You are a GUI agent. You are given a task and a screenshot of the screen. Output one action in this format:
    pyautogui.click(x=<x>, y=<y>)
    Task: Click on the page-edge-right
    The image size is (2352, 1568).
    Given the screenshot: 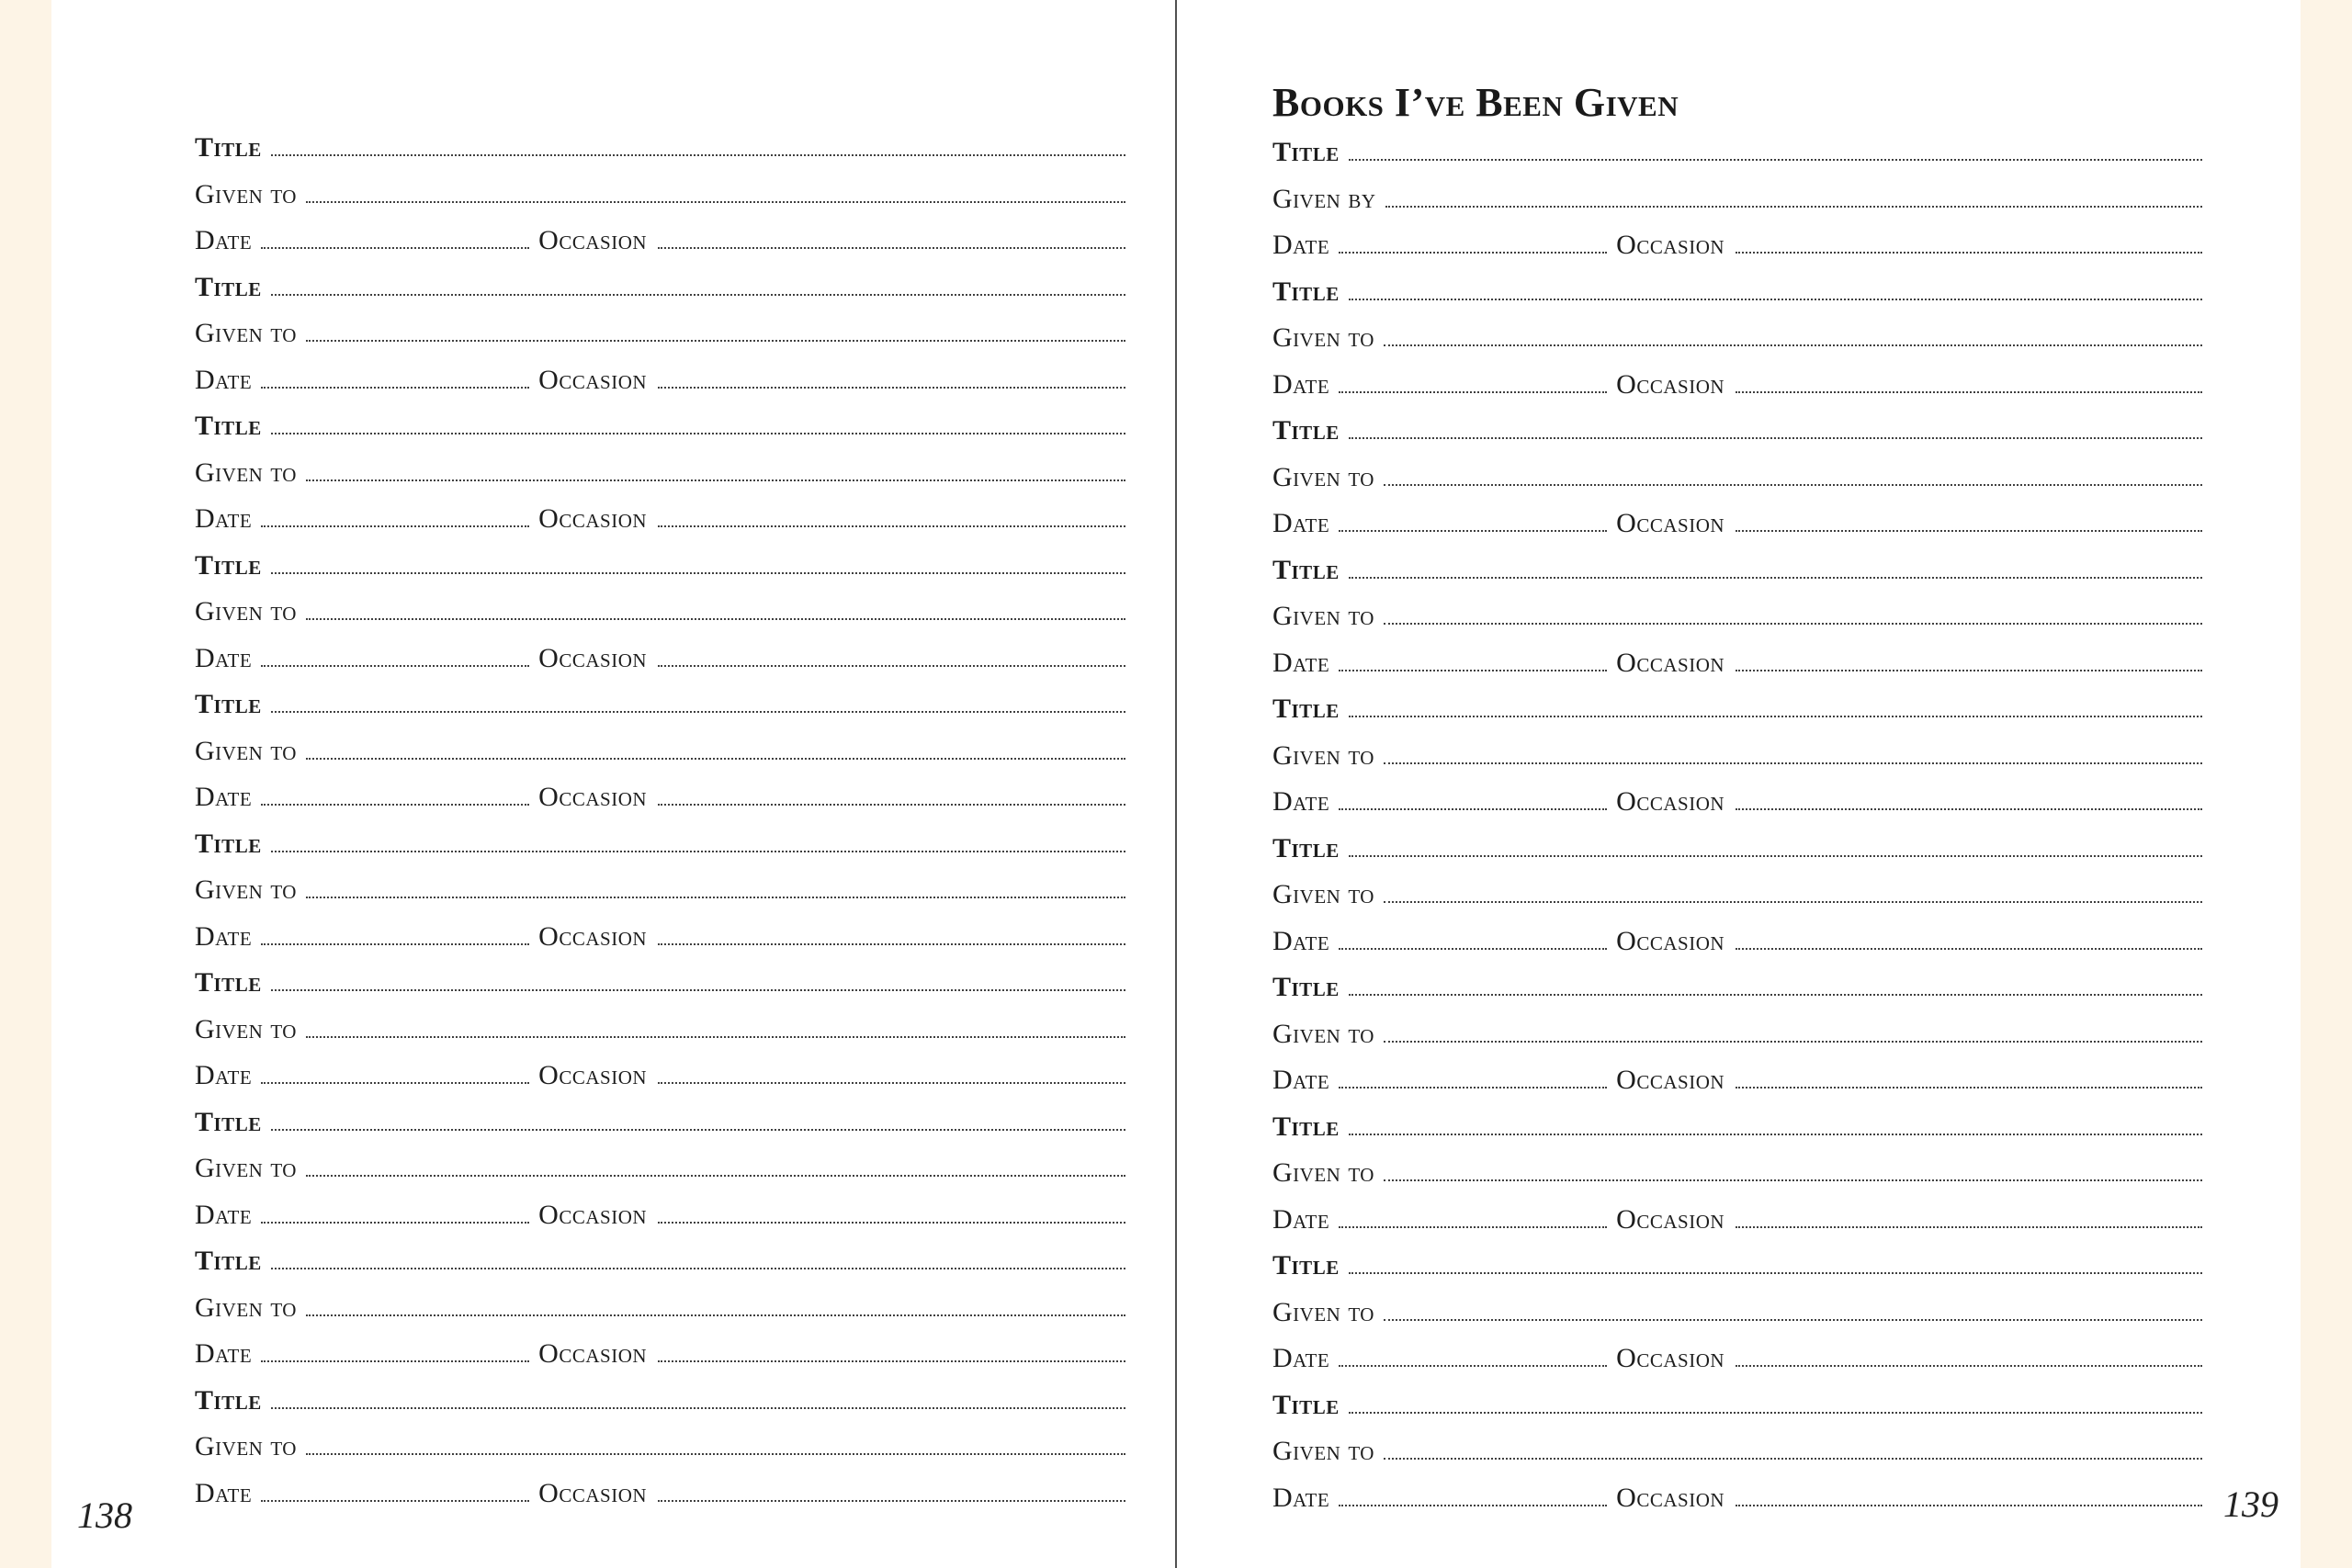 What is the action you would take?
    pyautogui.click(x=2327, y=784)
    